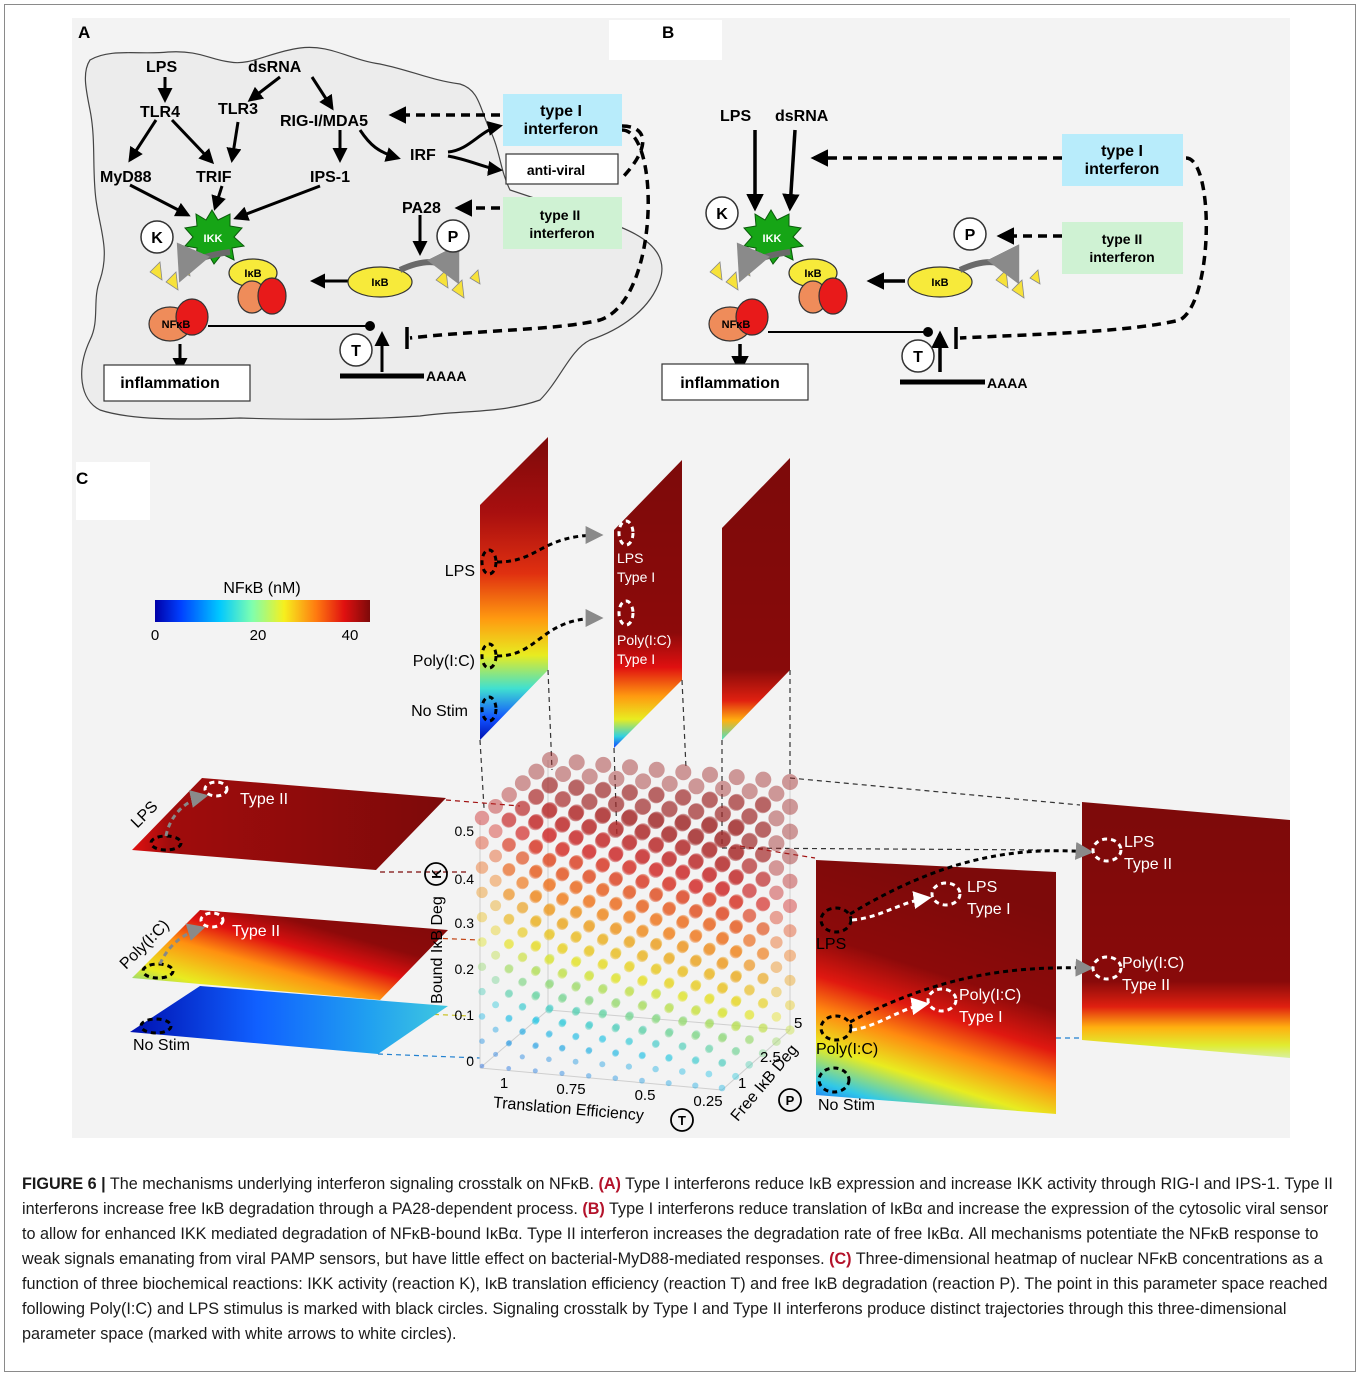  Describe the element at coordinates (160, 112) in the screenshot. I see `tlr4-label: TLR4` at that location.